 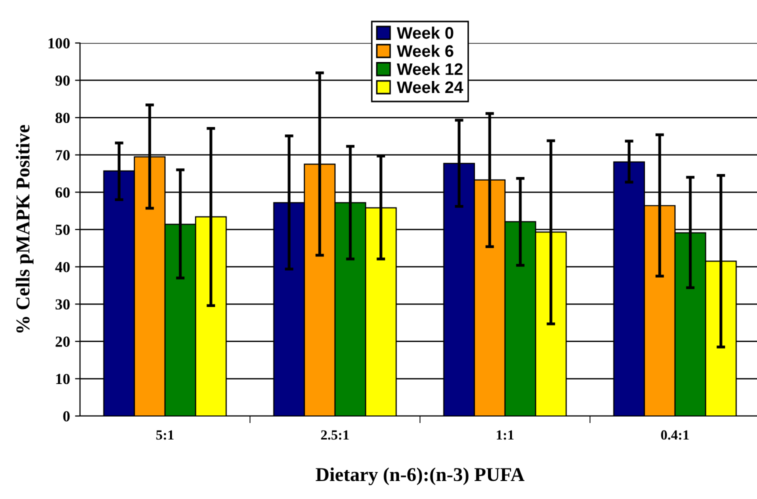 I want to click on y-tick-label: 20, so click(x=63, y=341).